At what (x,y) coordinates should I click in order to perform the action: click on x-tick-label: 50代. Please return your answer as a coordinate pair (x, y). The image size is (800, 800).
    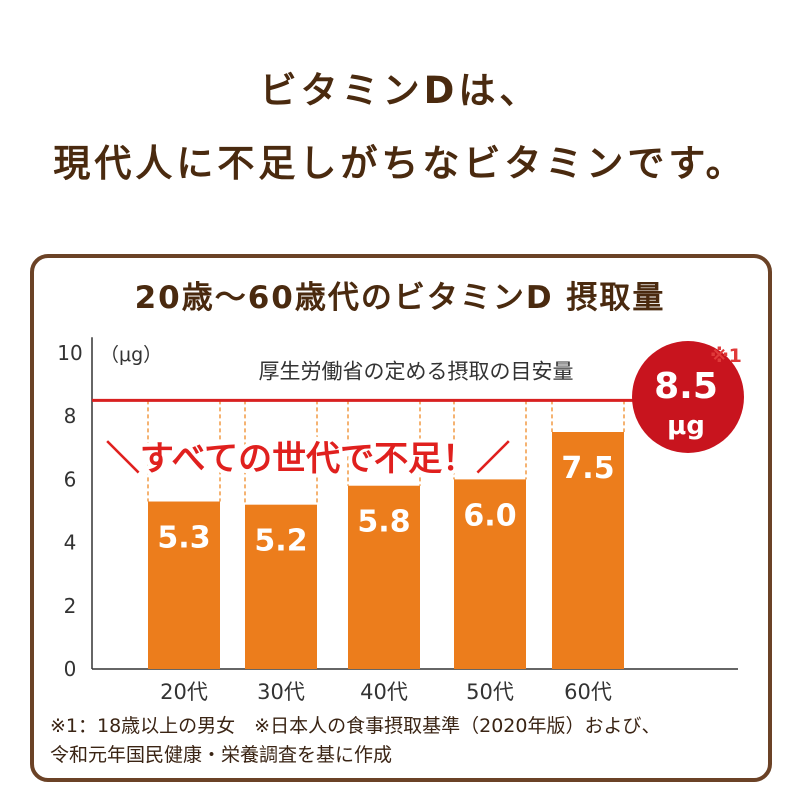
    Looking at the image, I should click on (490, 692).